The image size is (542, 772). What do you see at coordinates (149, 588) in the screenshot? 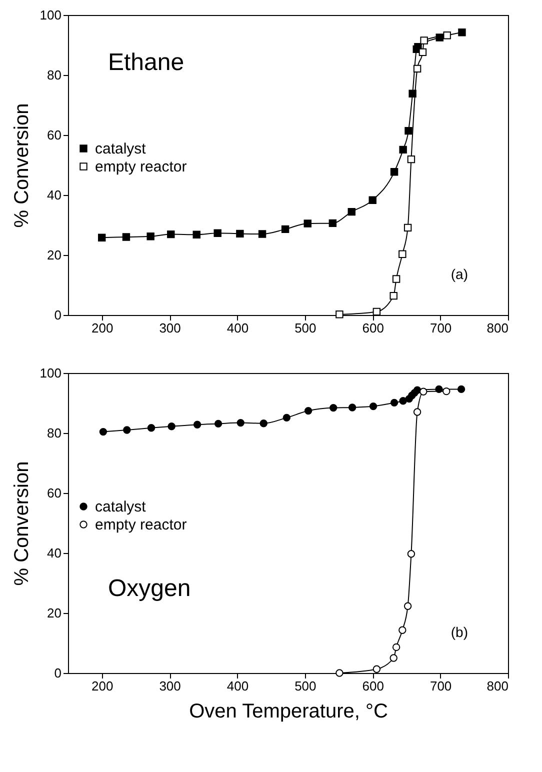
I see `annotation: Oxygen` at bounding box center [149, 588].